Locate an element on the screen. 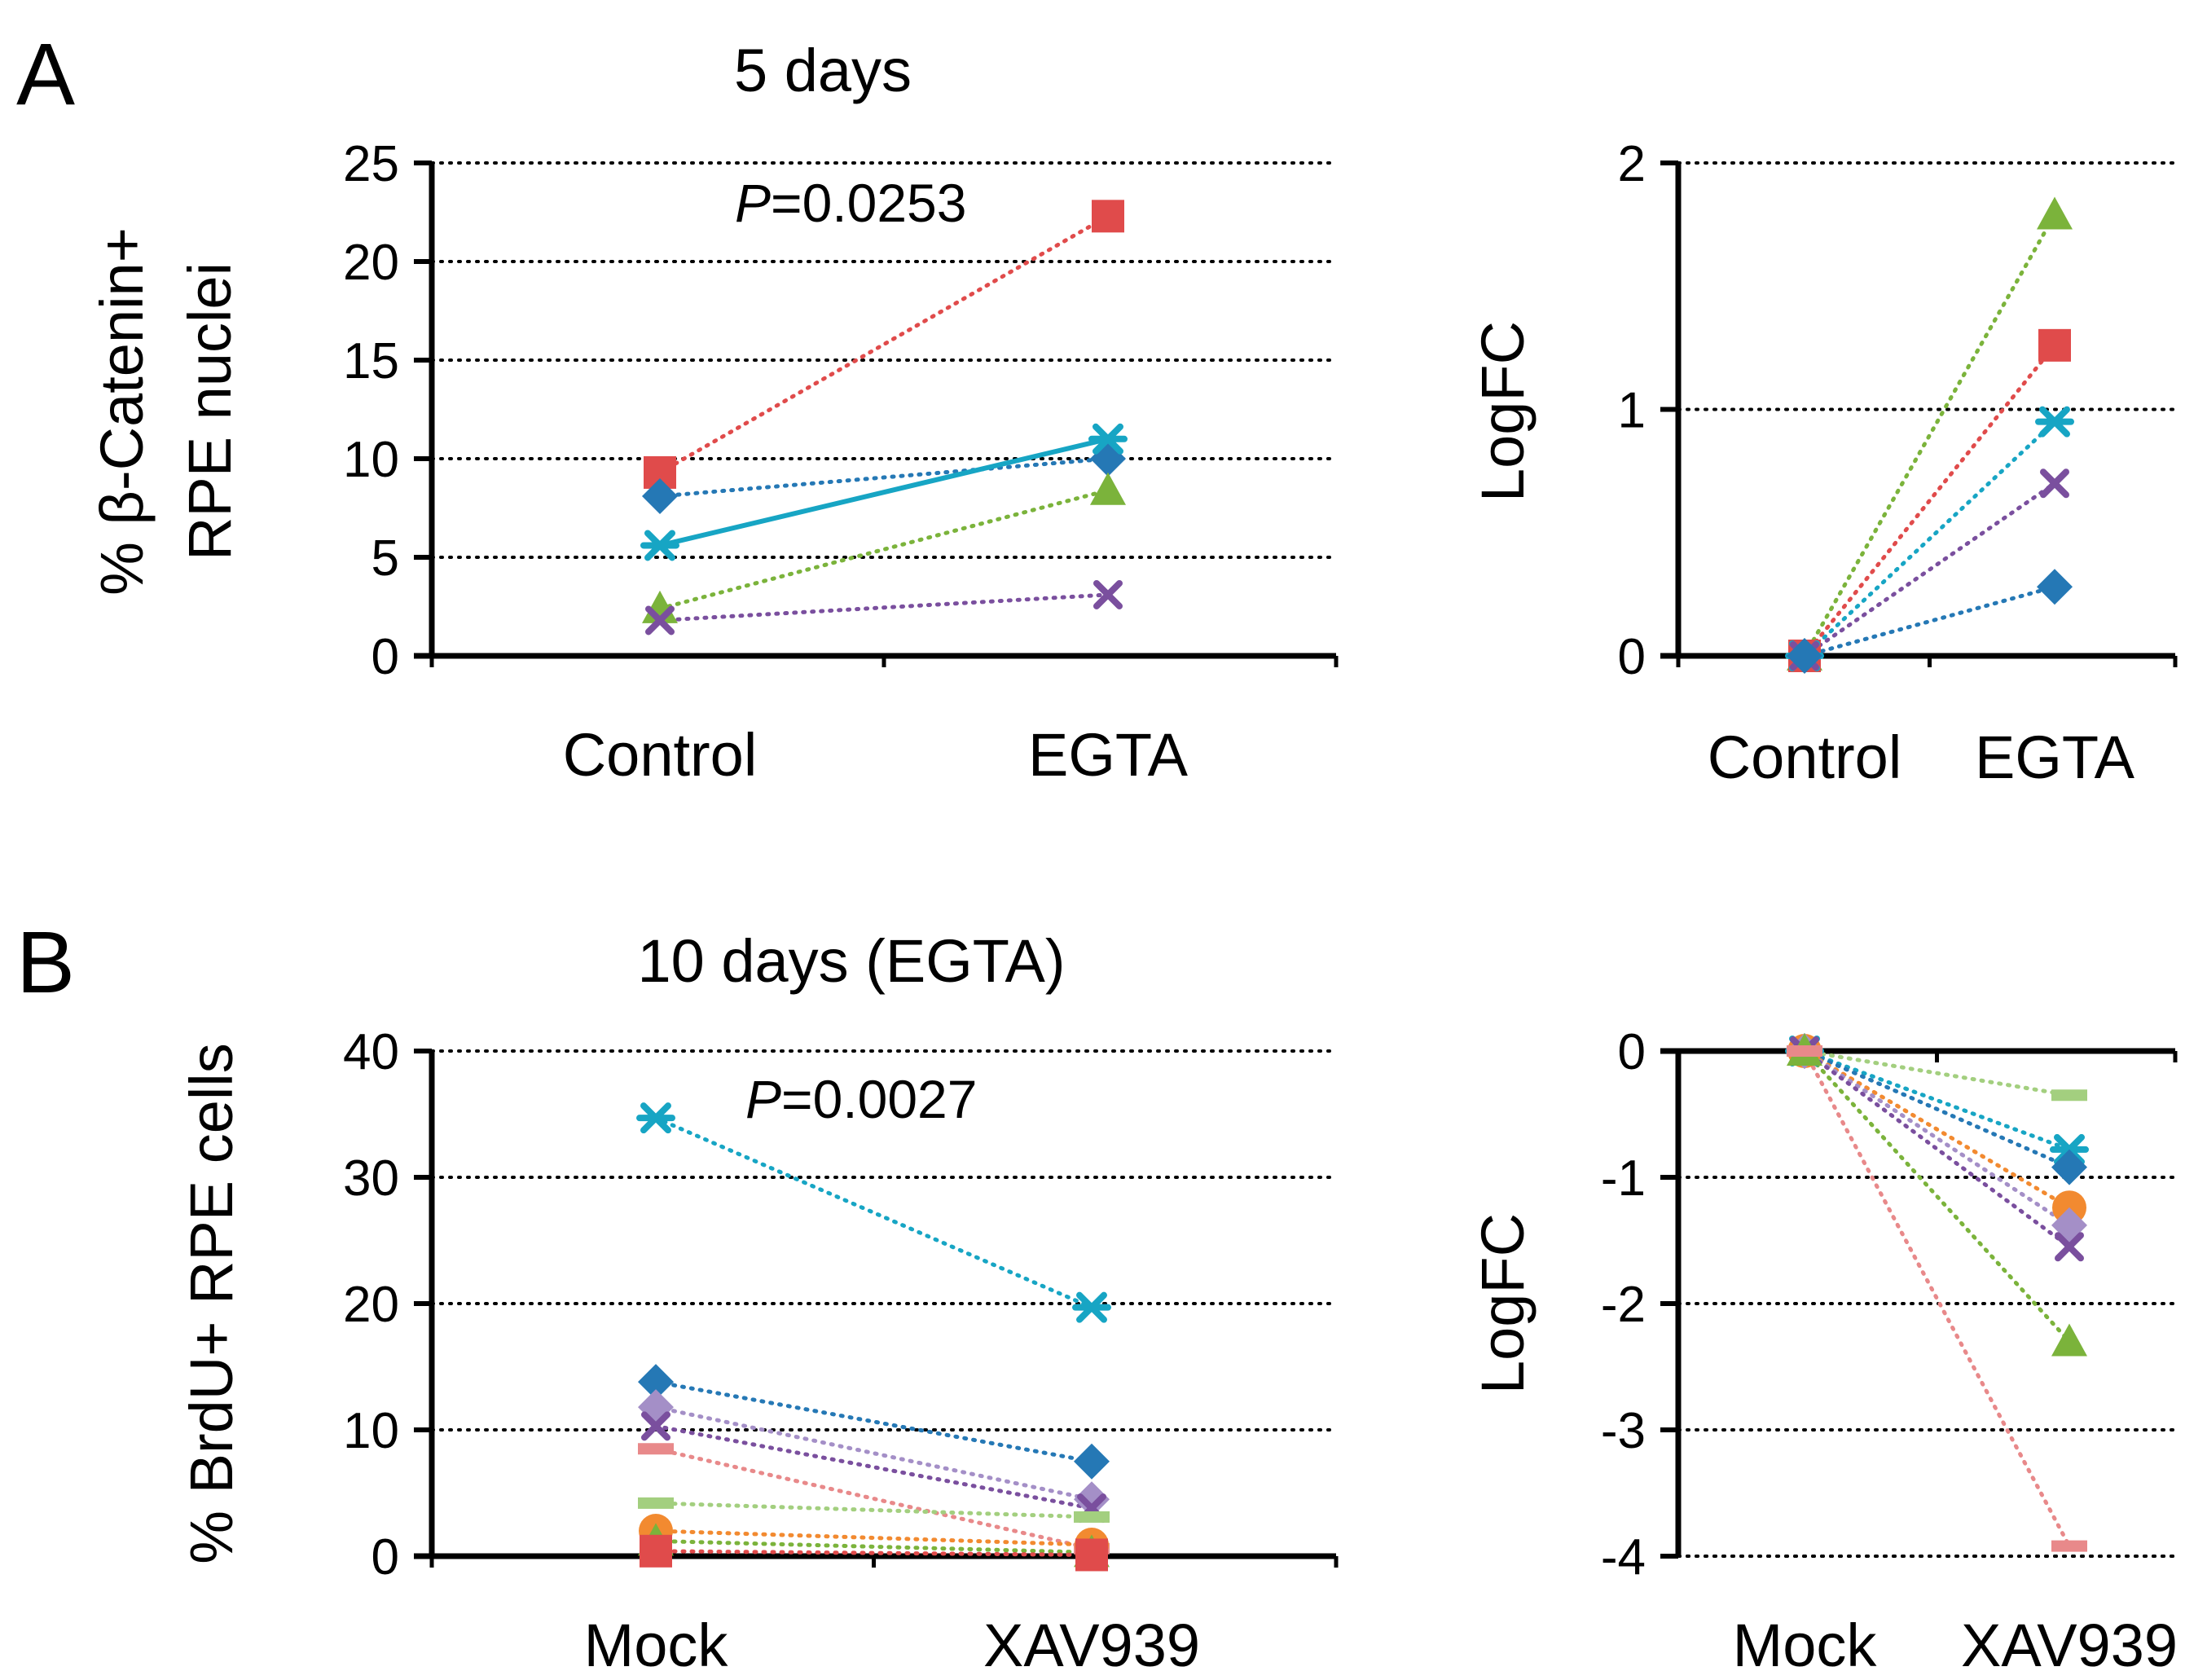 The height and width of the screenshot is (1680, 2207). y-tick-label: -1 is located at coordinates (1623, 1178).